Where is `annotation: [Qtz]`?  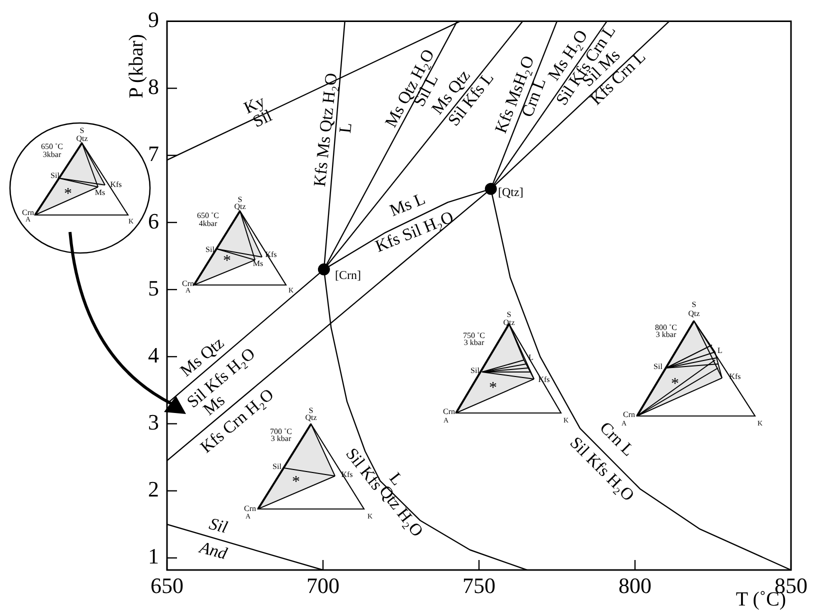 annotation: [Qtz] is located at coordinates (511, 191).